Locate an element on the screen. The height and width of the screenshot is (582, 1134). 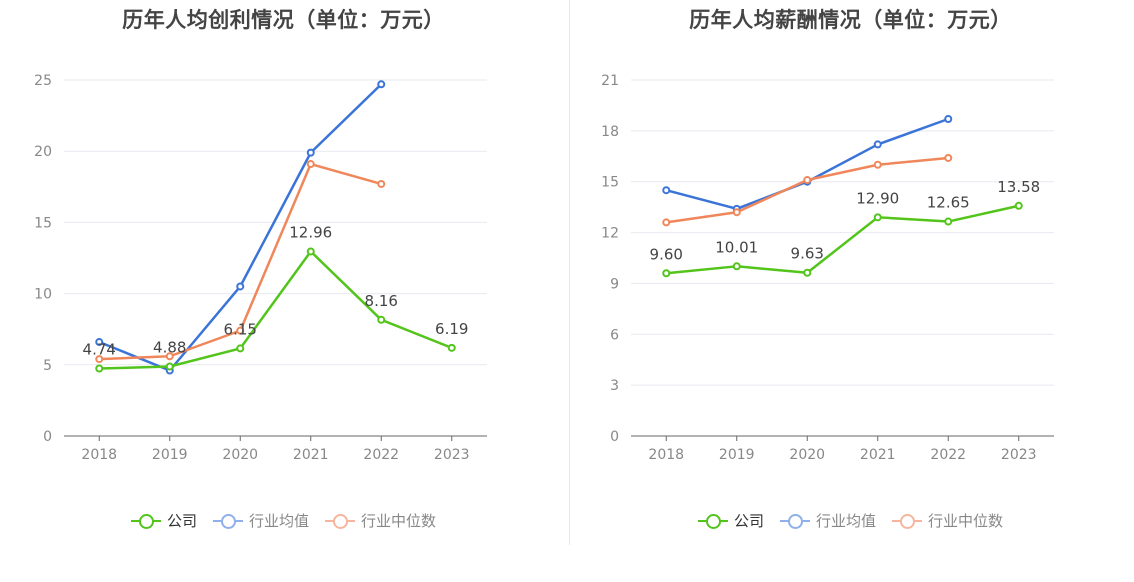
data-label: 12.65 is located at coordinates (948, 203).